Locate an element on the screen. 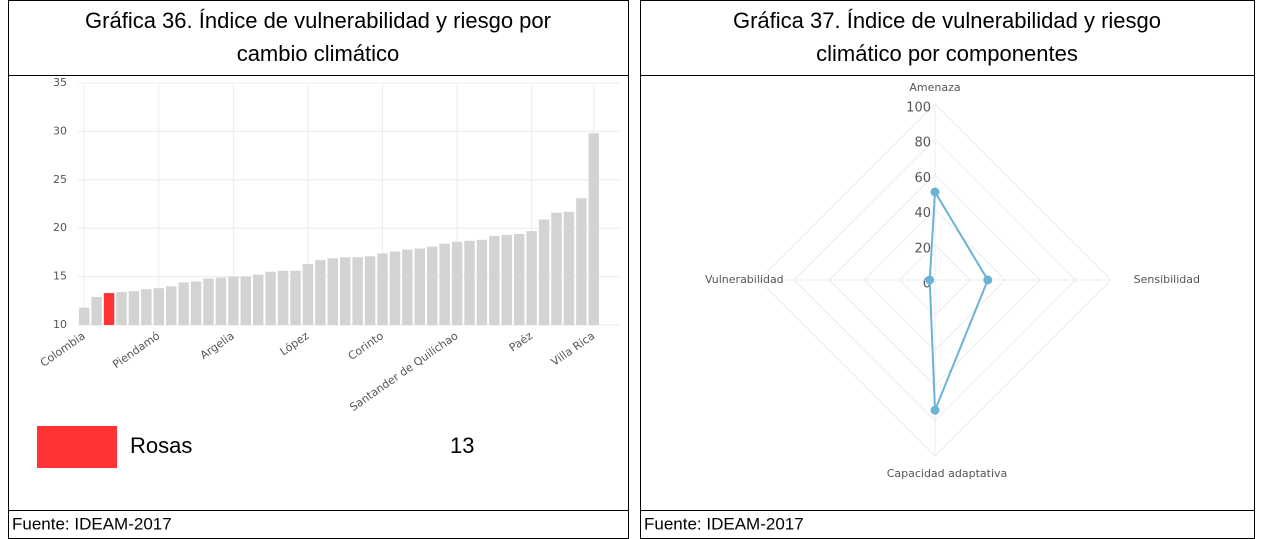 The height and width of the screenshot is (539, 1262). axis-label: Amenaza is located at coordinates (934, 87).